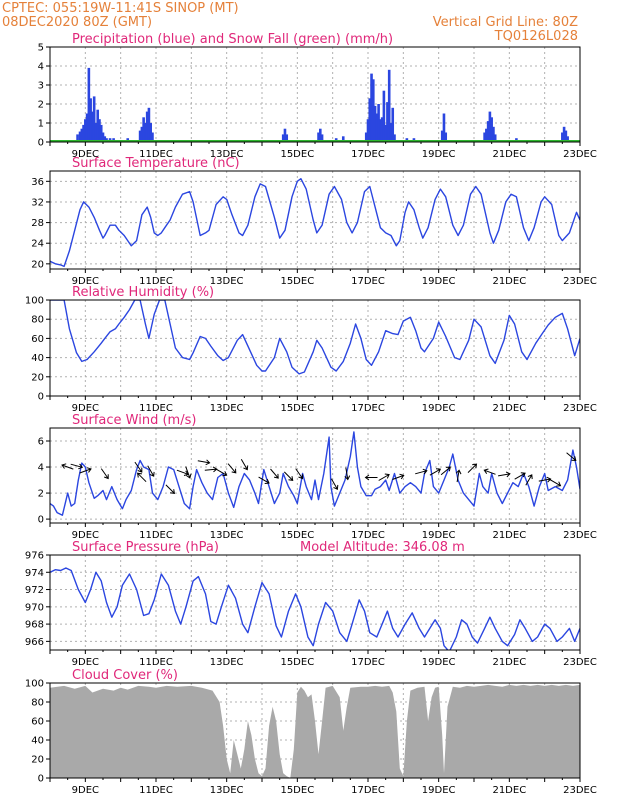 This screenshot has width=618, height=800. Describe the element at coordinates (37, 339) in the screenshot. I see `humidity-ytick-label: 60` at that location.